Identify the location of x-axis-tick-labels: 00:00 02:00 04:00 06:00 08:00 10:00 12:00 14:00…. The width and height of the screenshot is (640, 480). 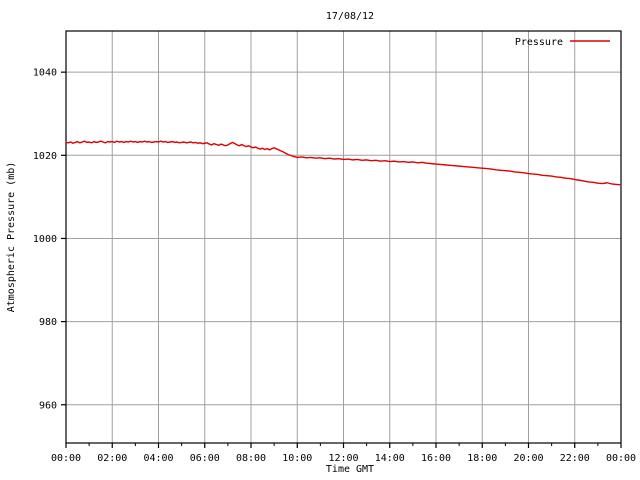
(343, 458).